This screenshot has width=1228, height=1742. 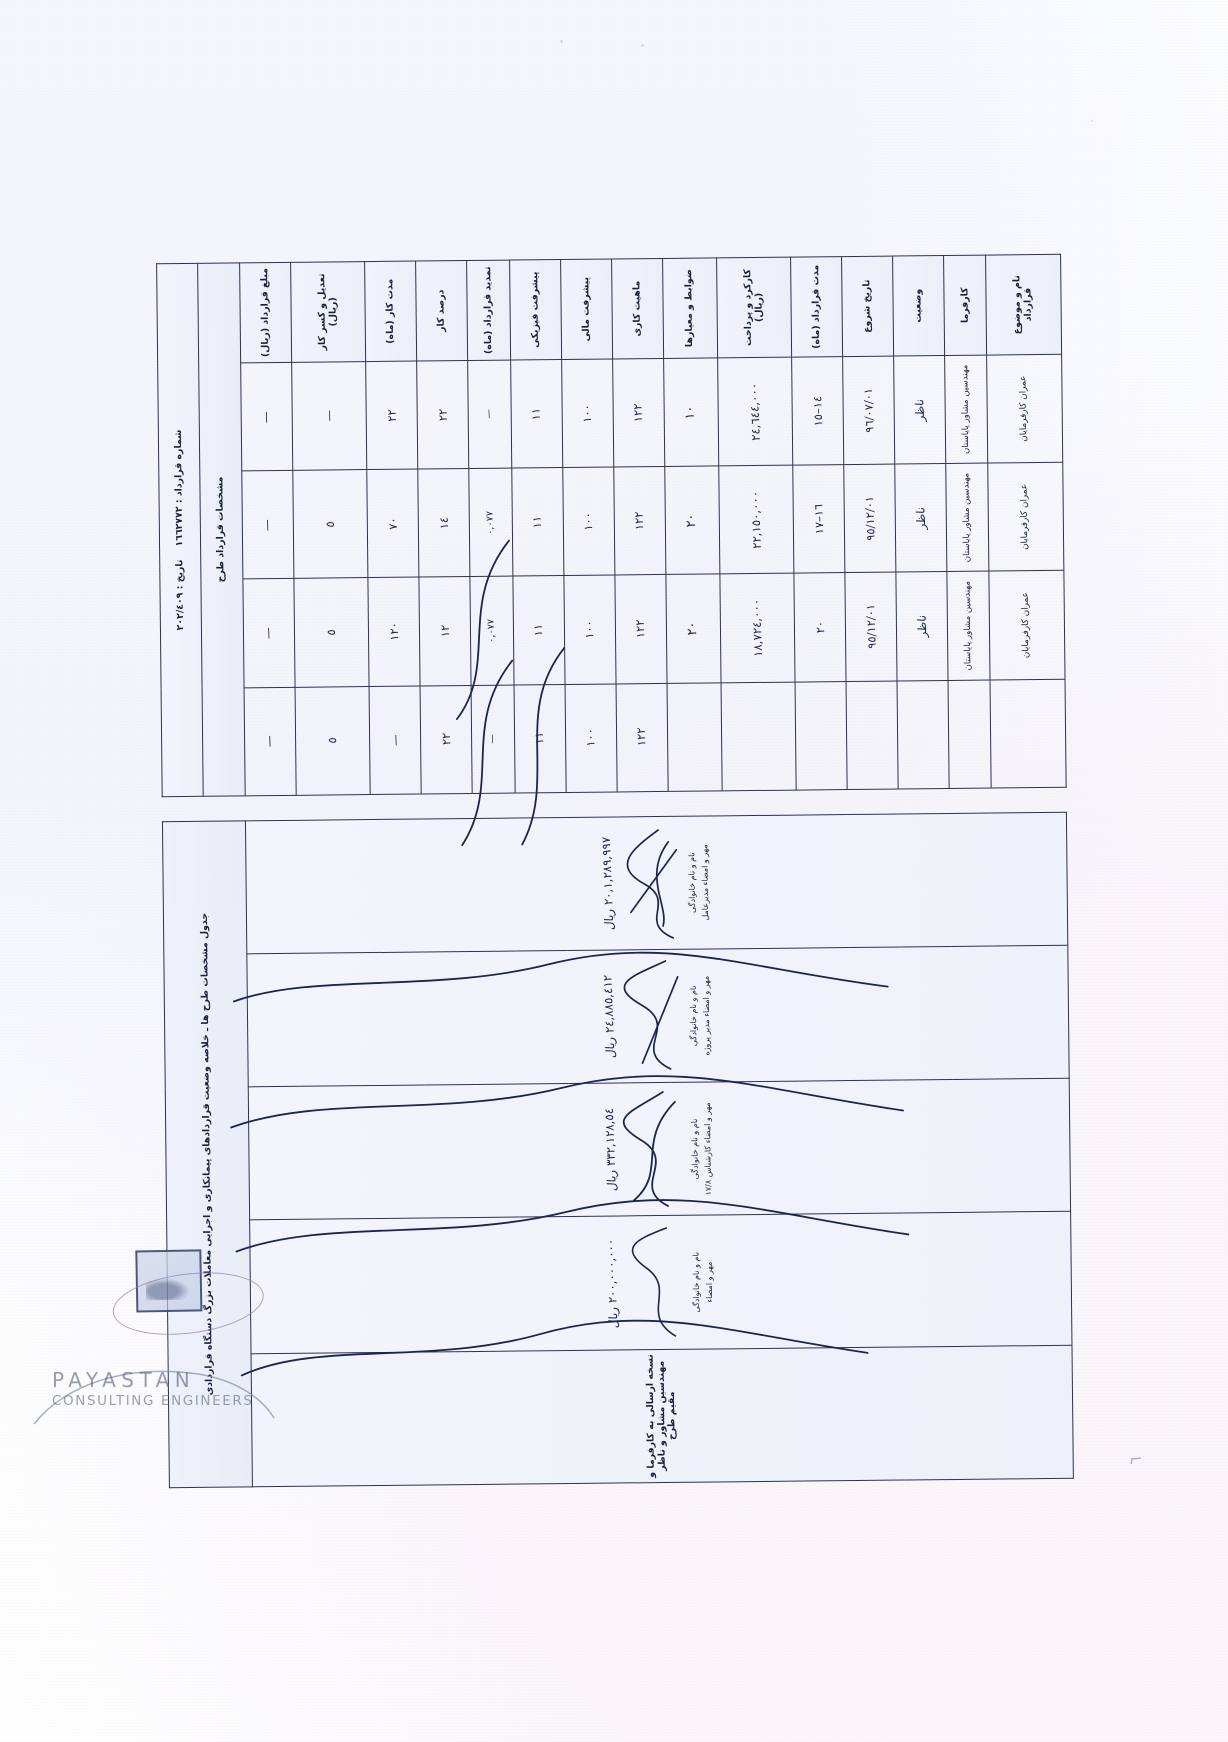 I want to click on cell-final-amount-c4, so click(x=759, y=736).